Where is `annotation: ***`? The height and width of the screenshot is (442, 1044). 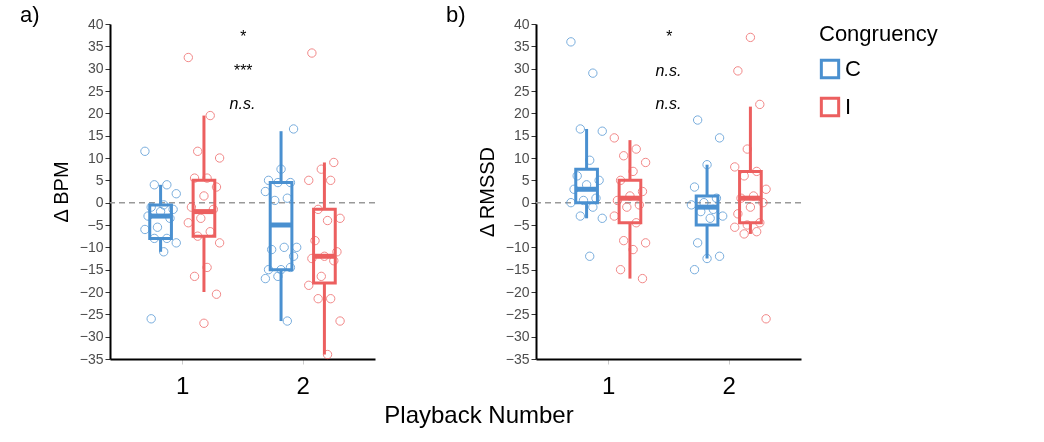
annotation: *** is located at coordinates (243, 70).